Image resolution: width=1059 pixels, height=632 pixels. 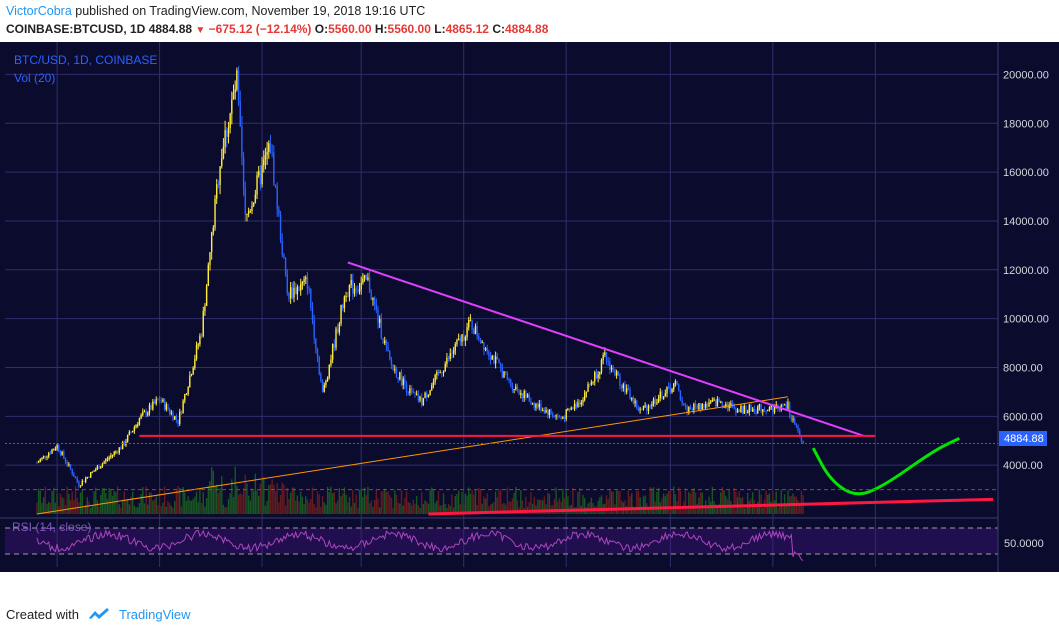 What do you see at coordinates (1026, 124) in the screenshot?
I see `y-tick-label: 18000.00` at bounding box center [1026, 124].